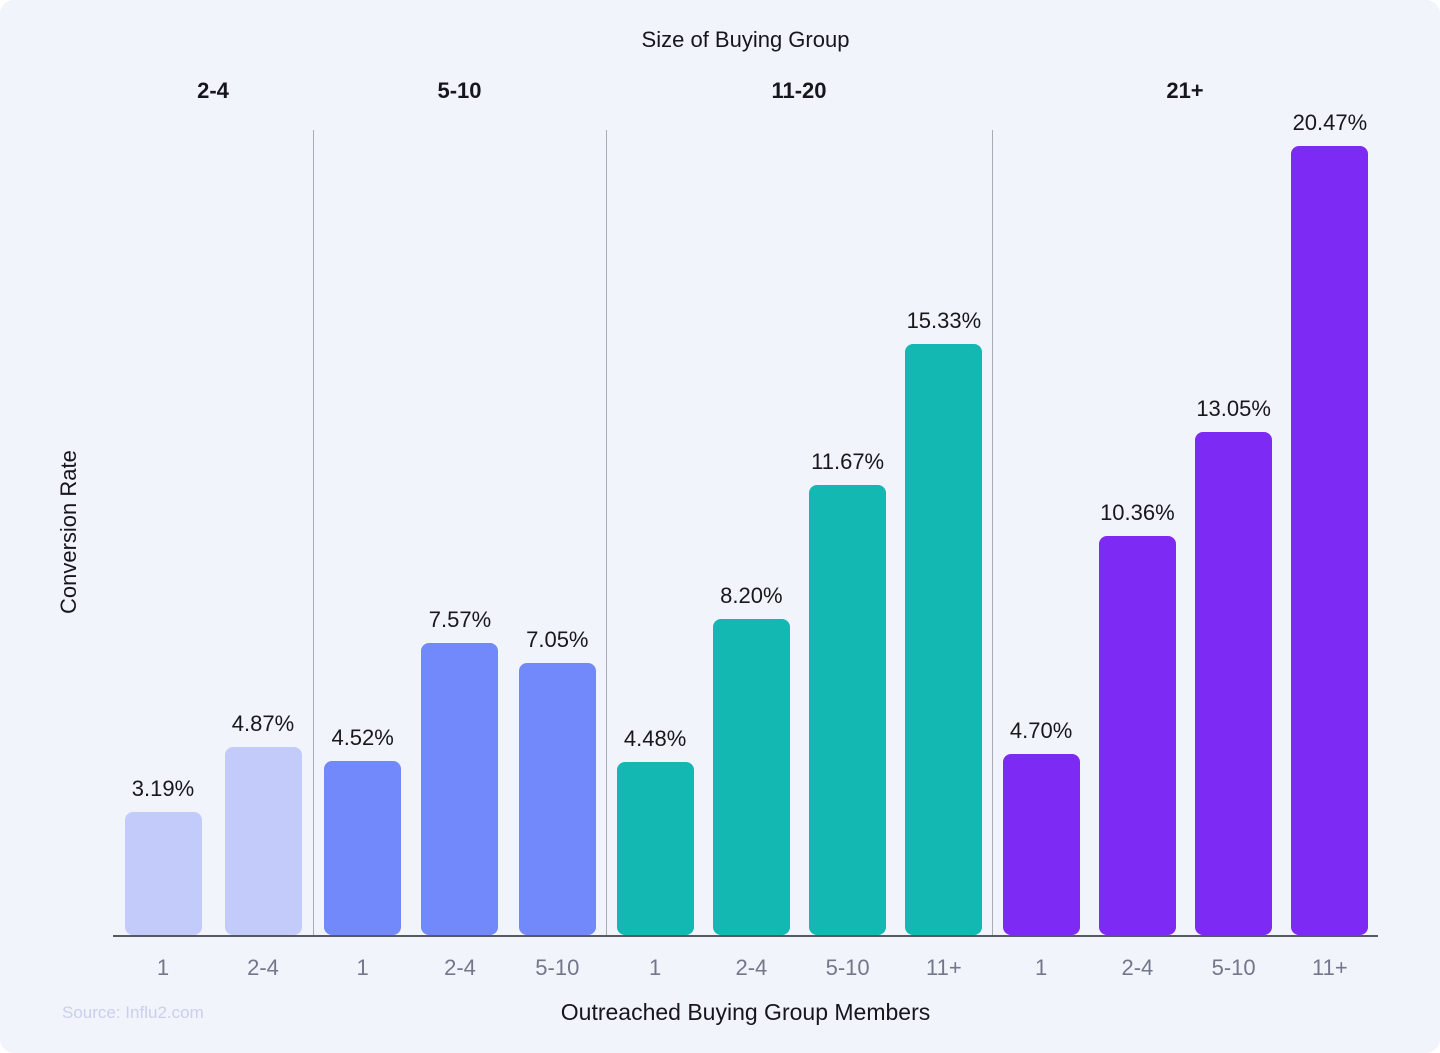 The width and height of the screenshot is (1440, 1053). I want to click on bar-slot: 3.19% 1, so click(163, 555).